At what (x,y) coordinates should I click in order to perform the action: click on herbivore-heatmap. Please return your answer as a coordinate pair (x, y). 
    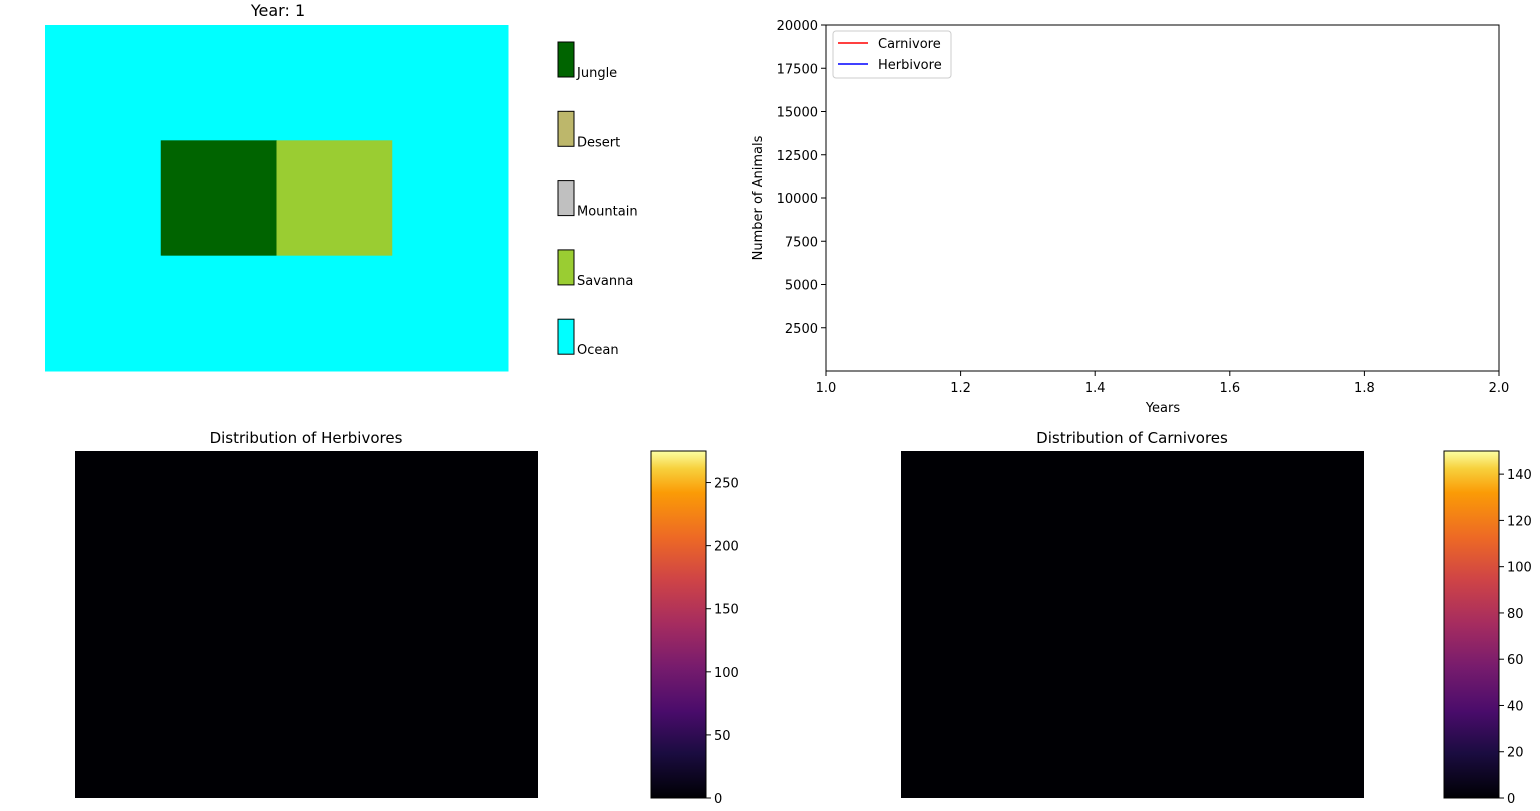
    Looking at the image, I should click on (306, 624).